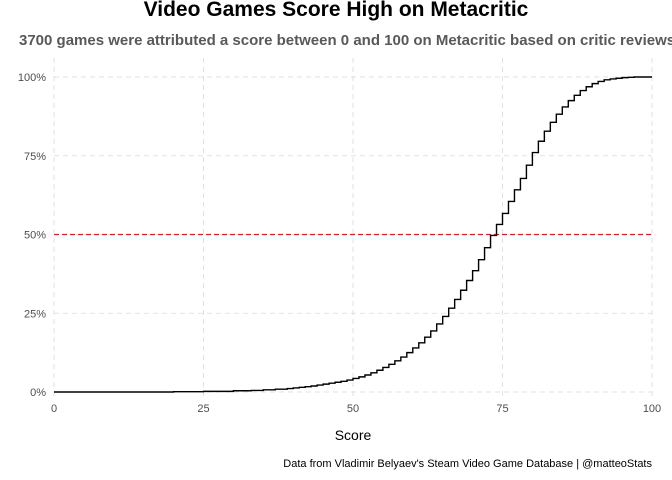 The width and height of the screenshot is (672, 480). What do you see at coordinates (32, 78) in the screenshot?
I see `y-tick-label: 100%` at bounding box center [32, 78].